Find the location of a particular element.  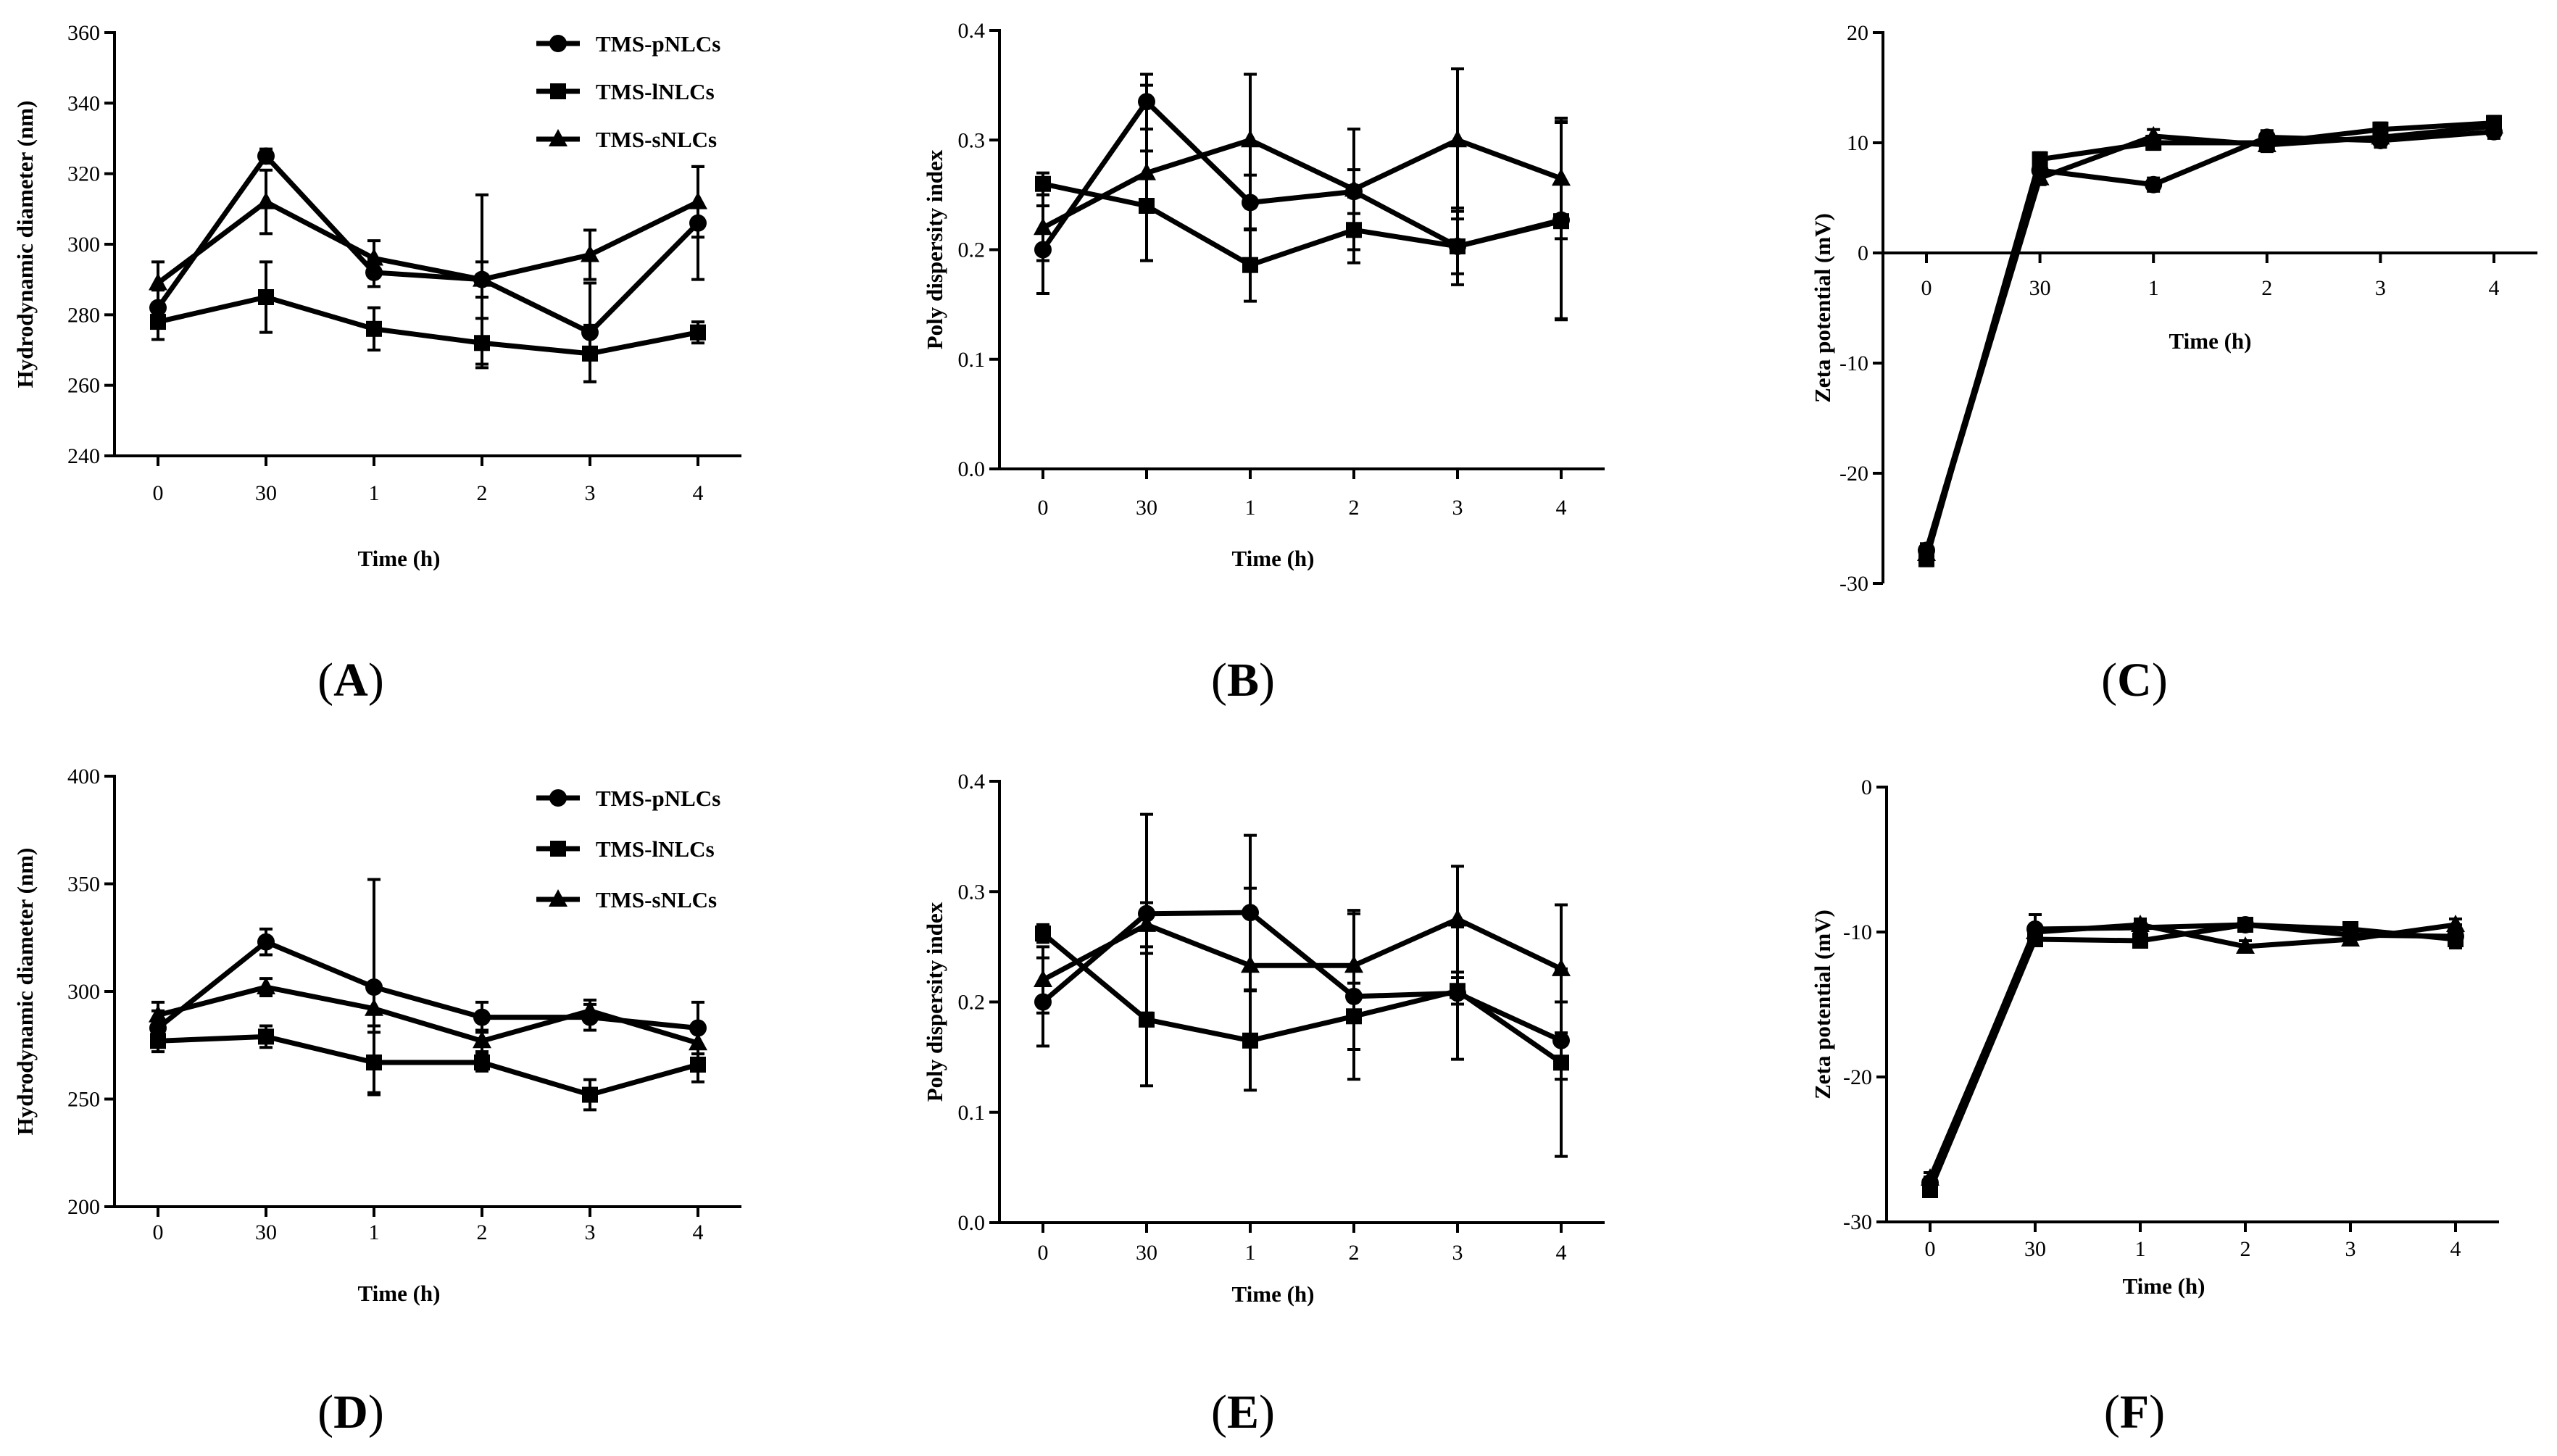

panel-label-e: (E) is located at coordinates (1243, 1413).